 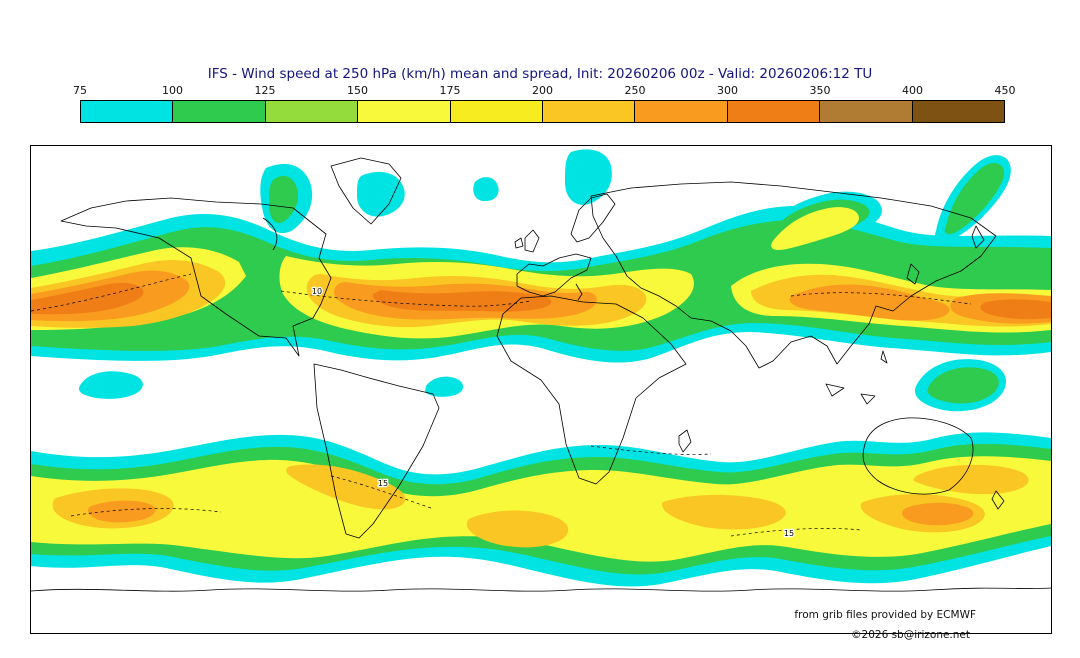 I want to click on colorbar-tick-label: 200, so click(x=542, y=90).